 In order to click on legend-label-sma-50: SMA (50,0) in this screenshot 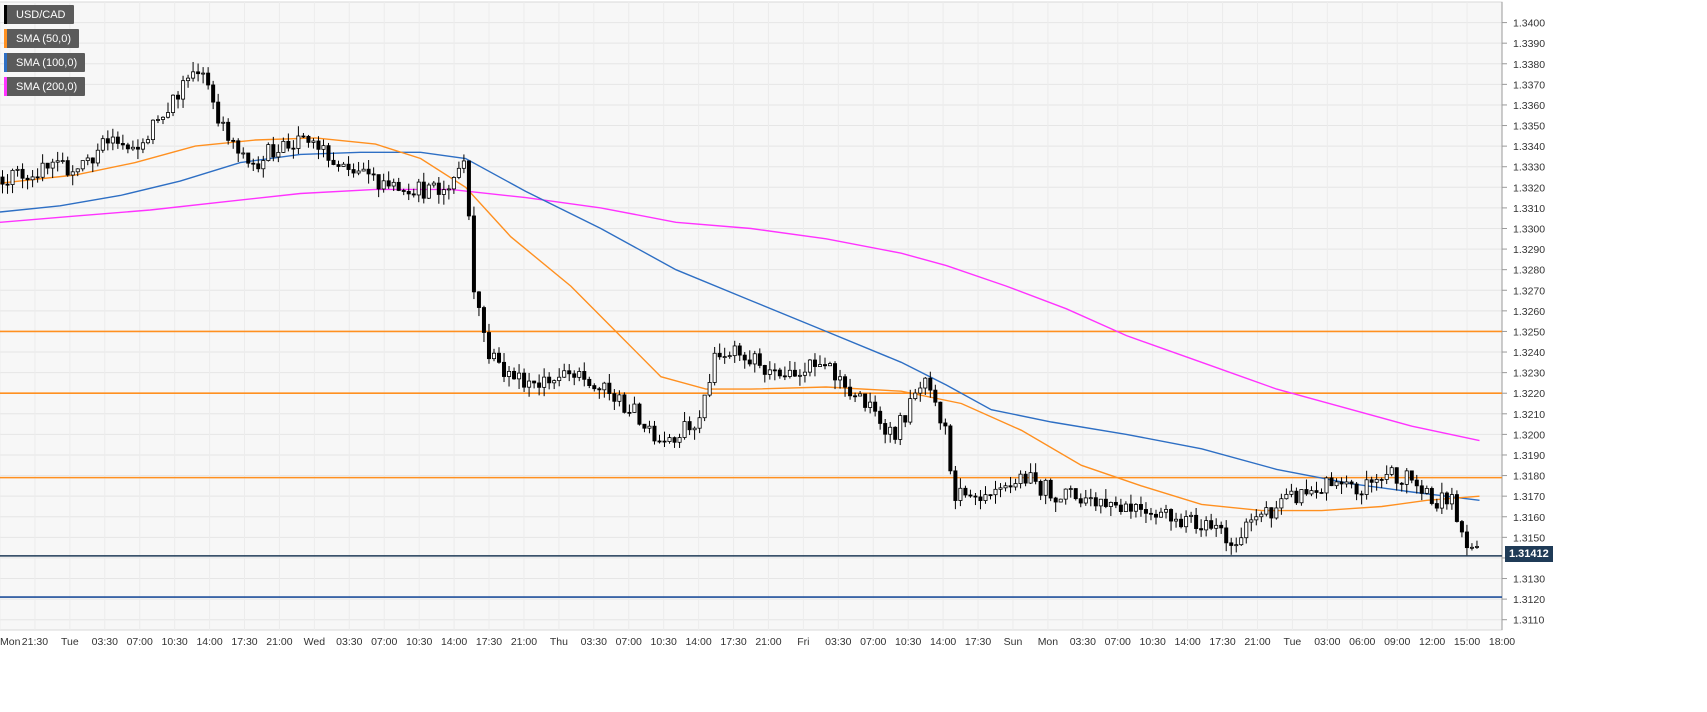, I will do `click(44, 38)`.